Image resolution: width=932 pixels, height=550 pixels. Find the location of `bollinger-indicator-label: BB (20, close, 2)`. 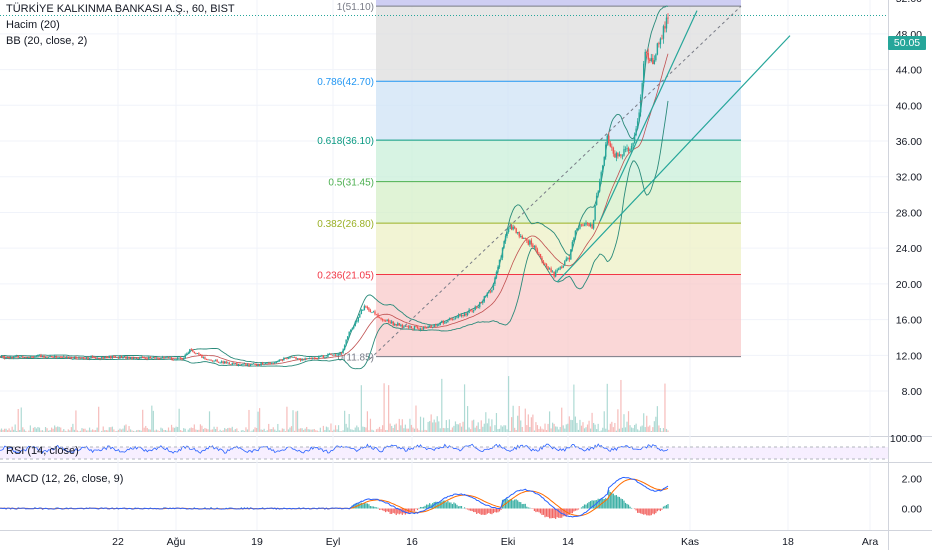

bollinger-indicator-label: BB (20, close, 2) is located at coordinates (47, 41).